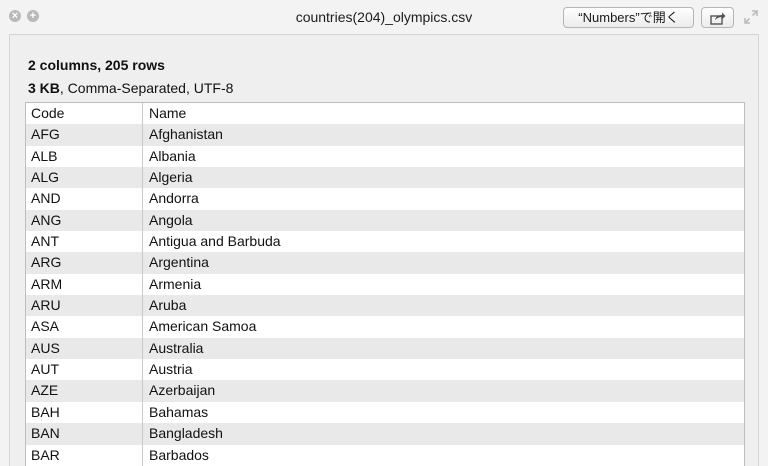 This screenshot has width=768, height=466. What do you see at coordinates (84, 135) in the screenshot?
I see `cell-code: AFG` at bounding box center [84, 135].